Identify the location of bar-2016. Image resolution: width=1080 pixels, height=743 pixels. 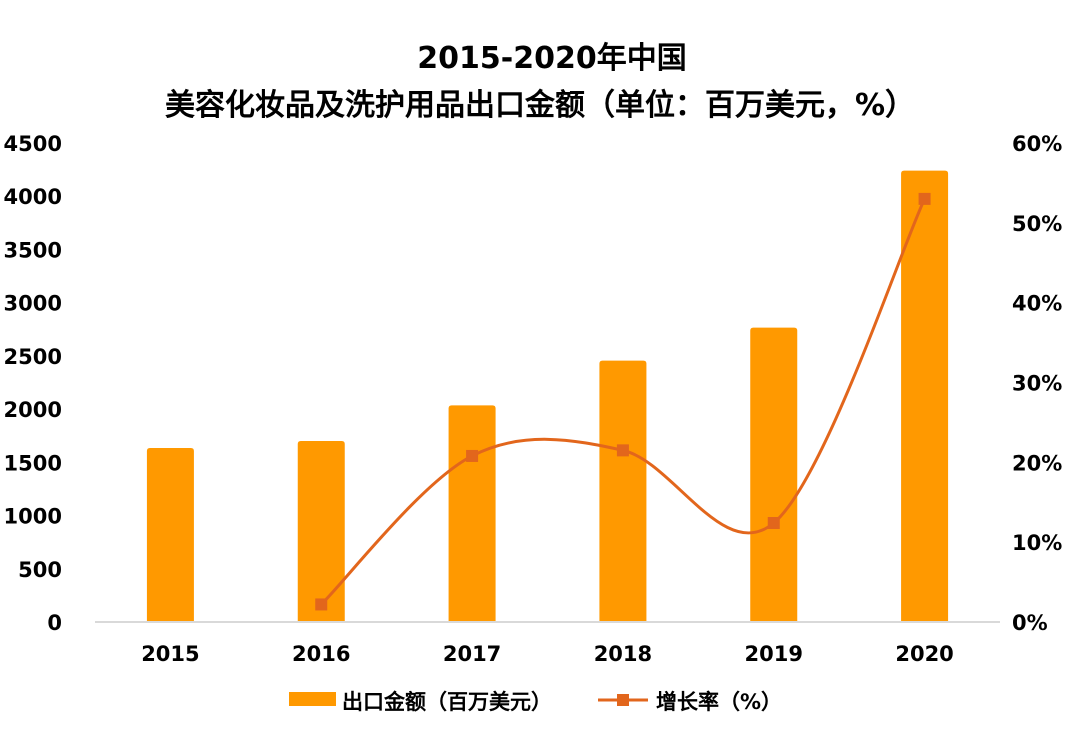
(321, 531).